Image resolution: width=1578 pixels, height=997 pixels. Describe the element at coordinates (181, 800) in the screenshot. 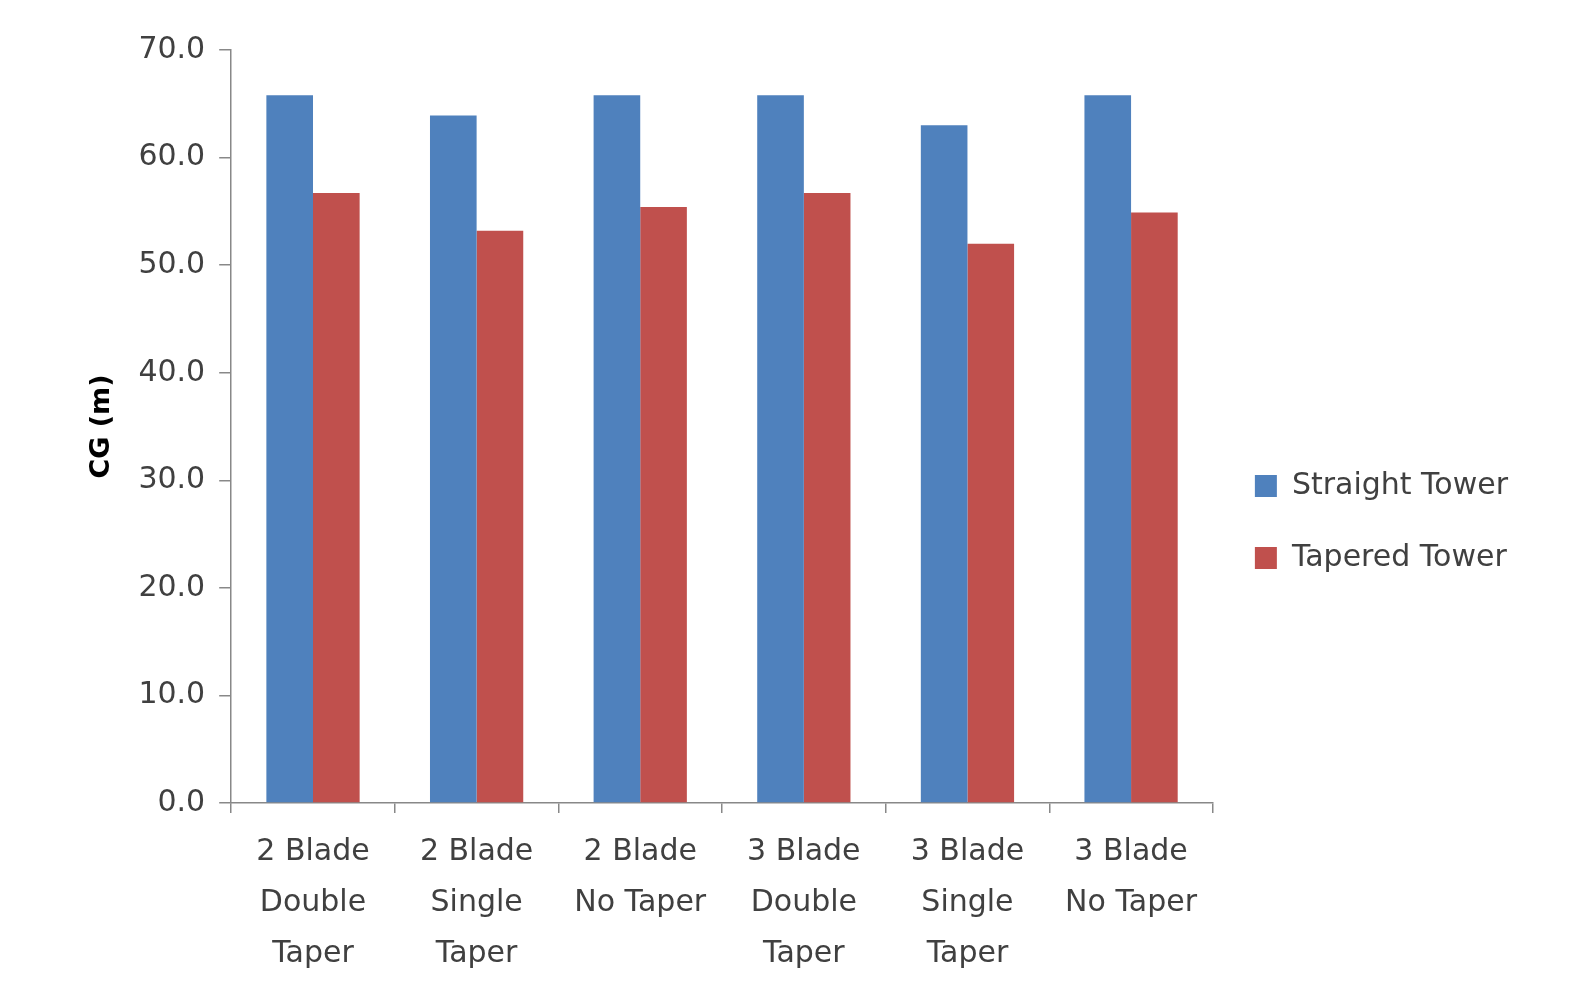

I see `y-tick-label: 0.0` at that location.